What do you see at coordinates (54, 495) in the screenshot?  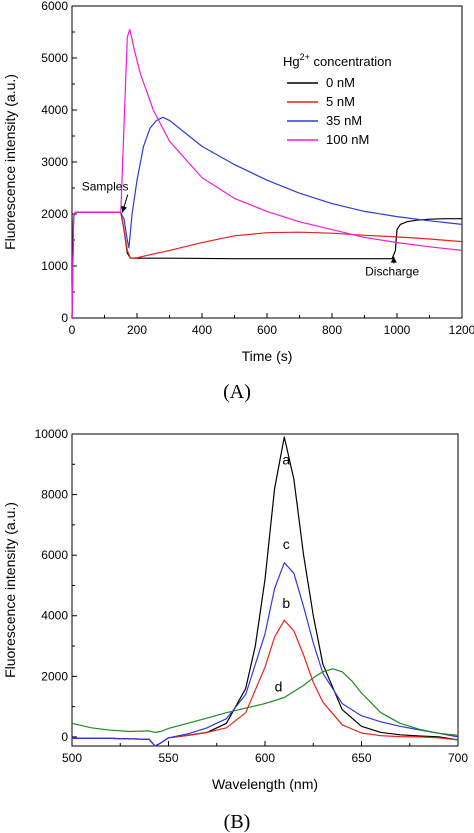 I see `y-tick-label: 8000` at bounding box center [54, 495].